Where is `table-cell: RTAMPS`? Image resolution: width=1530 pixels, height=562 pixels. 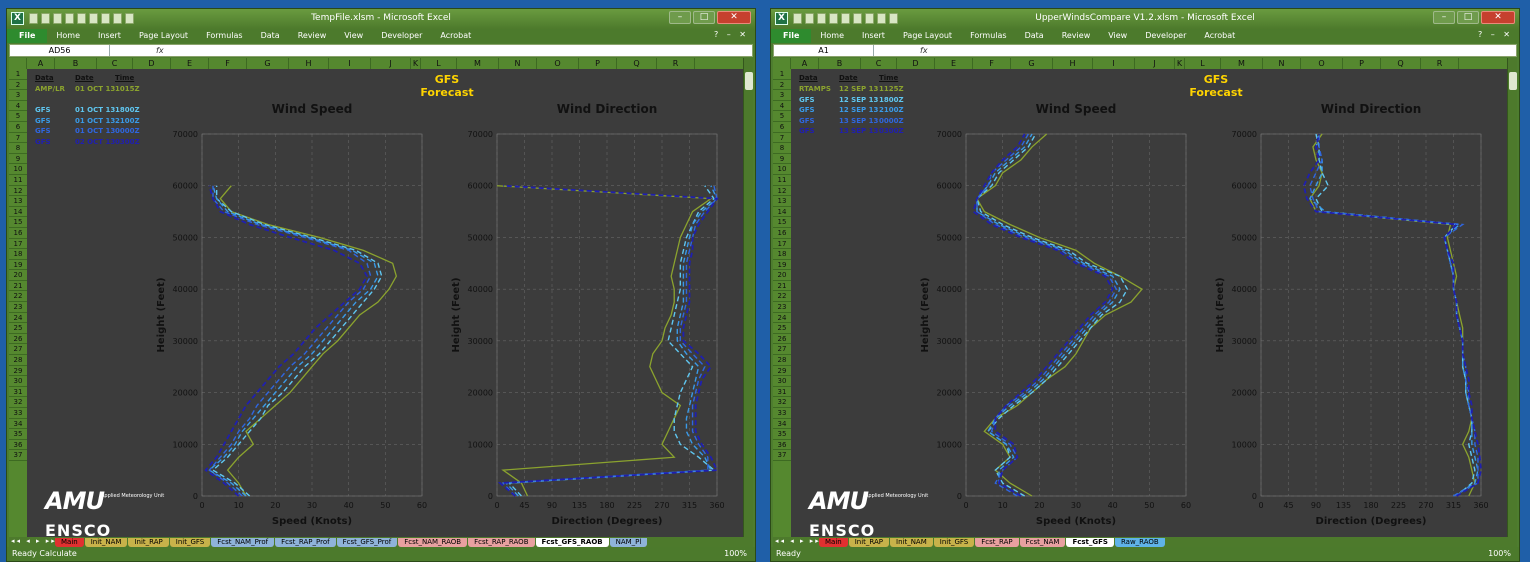 table-cell: RTAMPS is located at coordinates (815, 89).